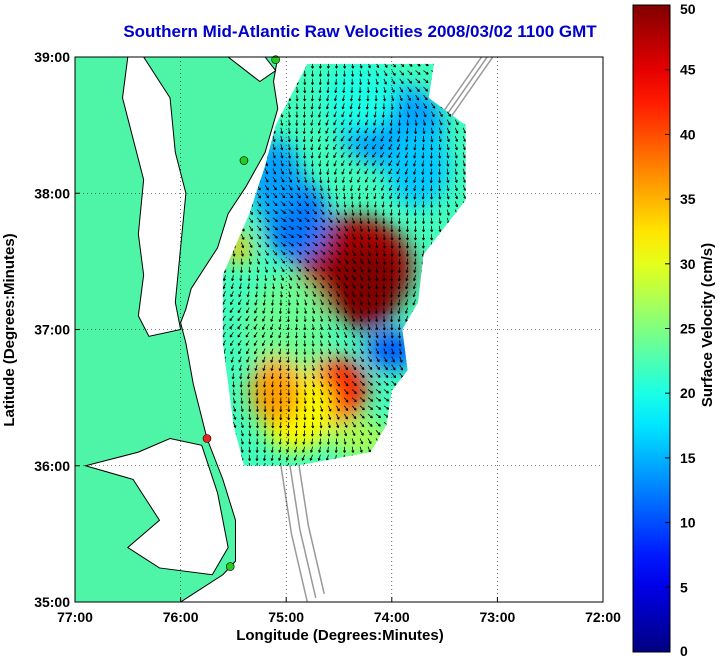  What do you see at coordinates (52, 466) in the screenshot?
I see `y-tick-label: 36:00` at bounding box center [52, 466].